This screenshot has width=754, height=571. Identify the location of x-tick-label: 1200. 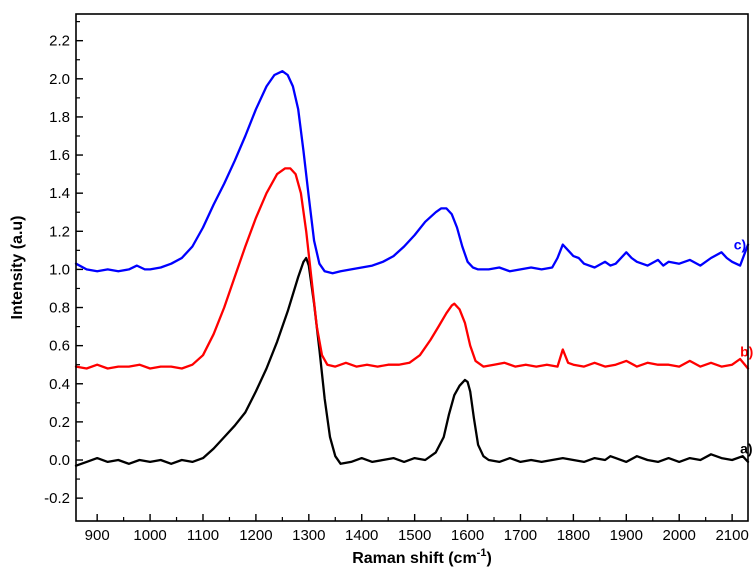
(255, 535).